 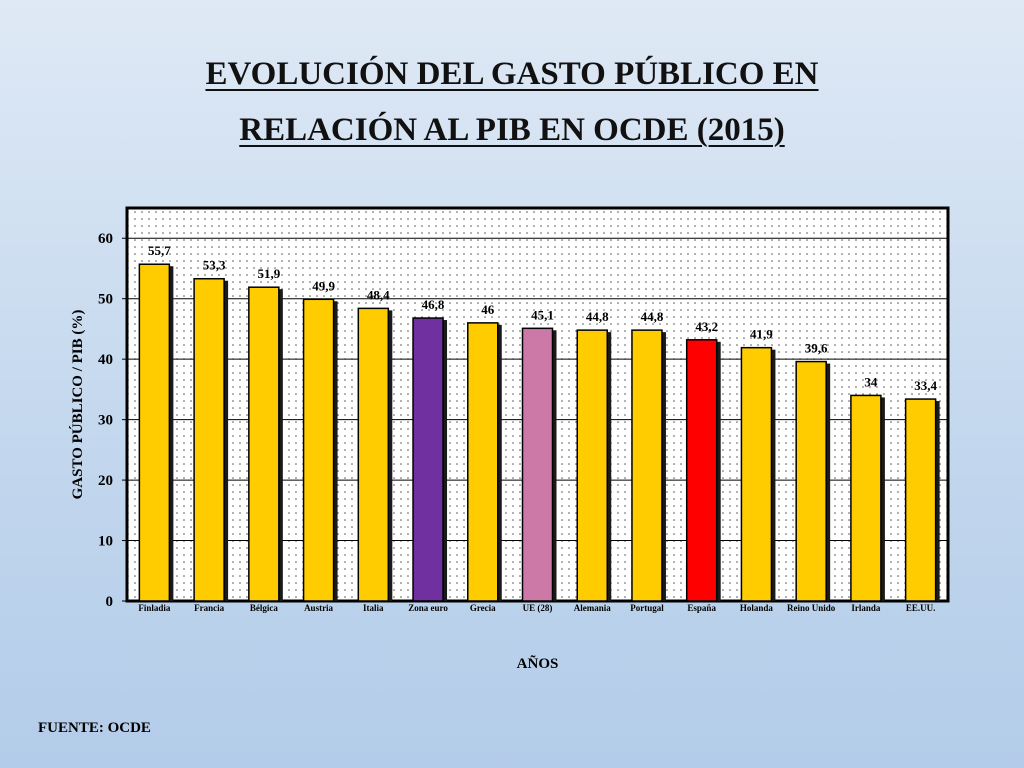 What do you see at coordinates (538, 663) in the screenshot?
I see `x-axis-title: AÑOS` at bounding box center [538, 663].